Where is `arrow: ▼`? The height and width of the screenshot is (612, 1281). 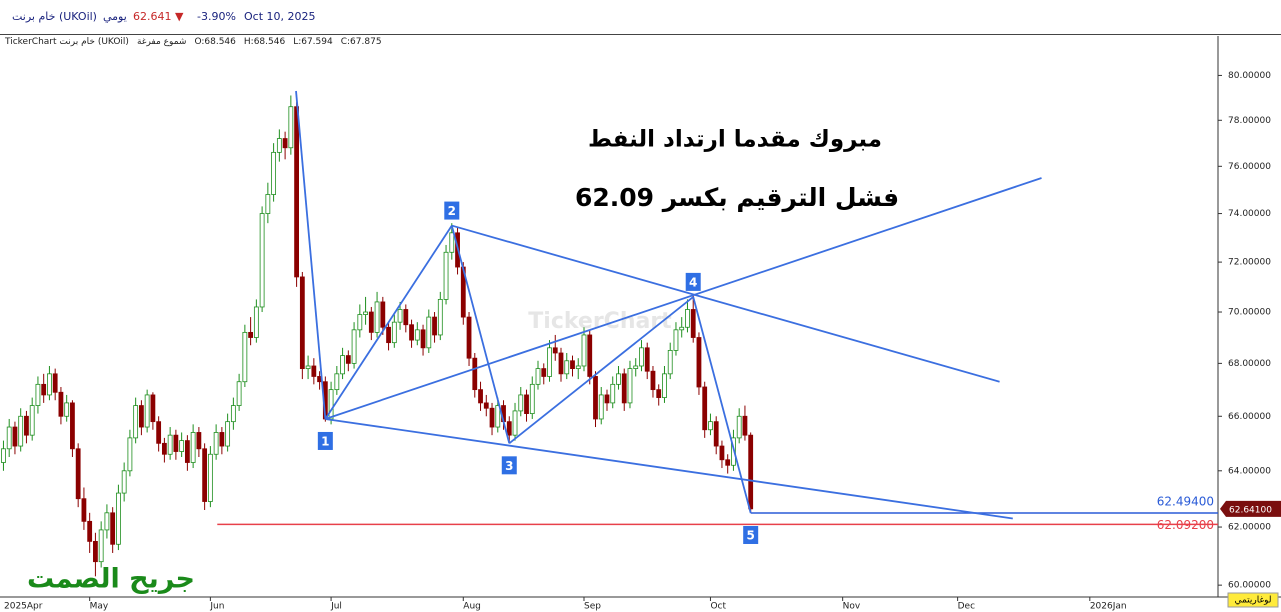
arrow: ▼ is located at coordinates (179, 16).